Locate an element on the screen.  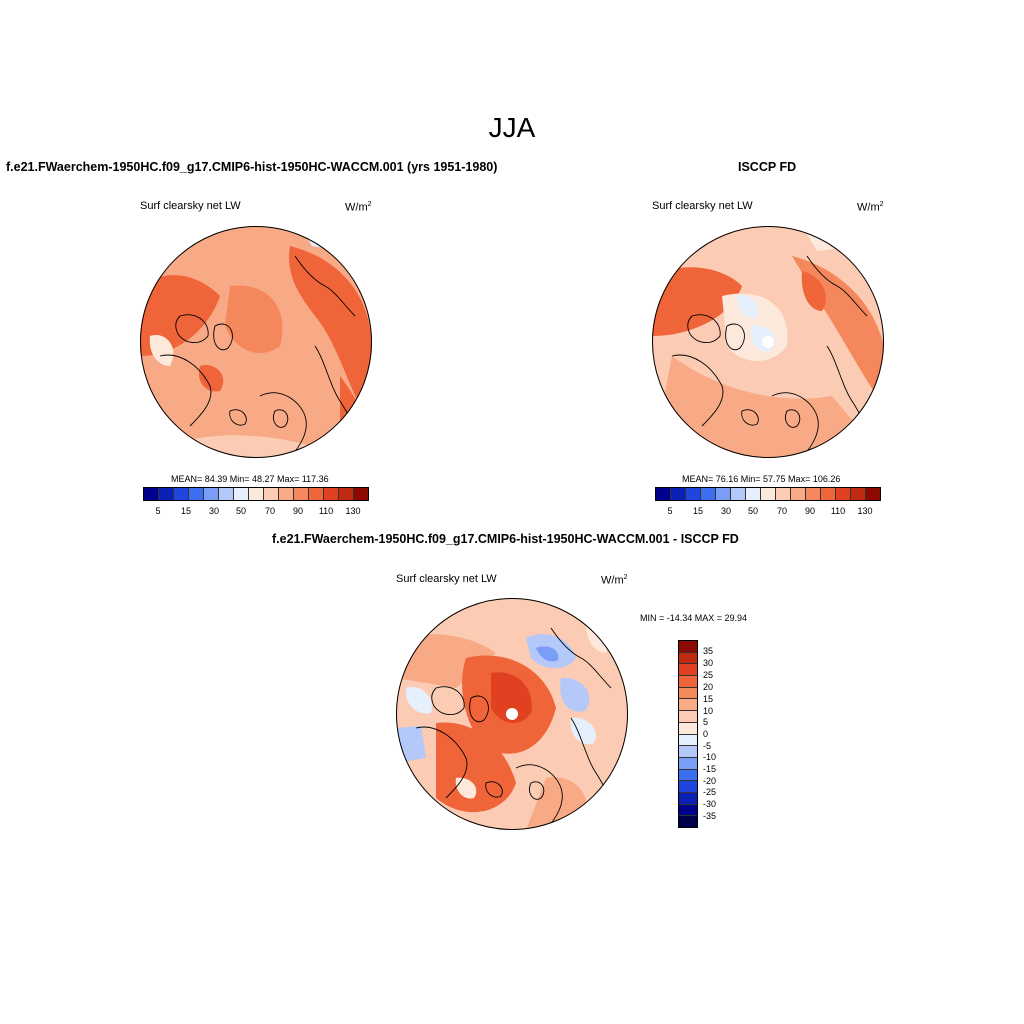
panel-1-tick: 50 is located at coordinates (241, 511).